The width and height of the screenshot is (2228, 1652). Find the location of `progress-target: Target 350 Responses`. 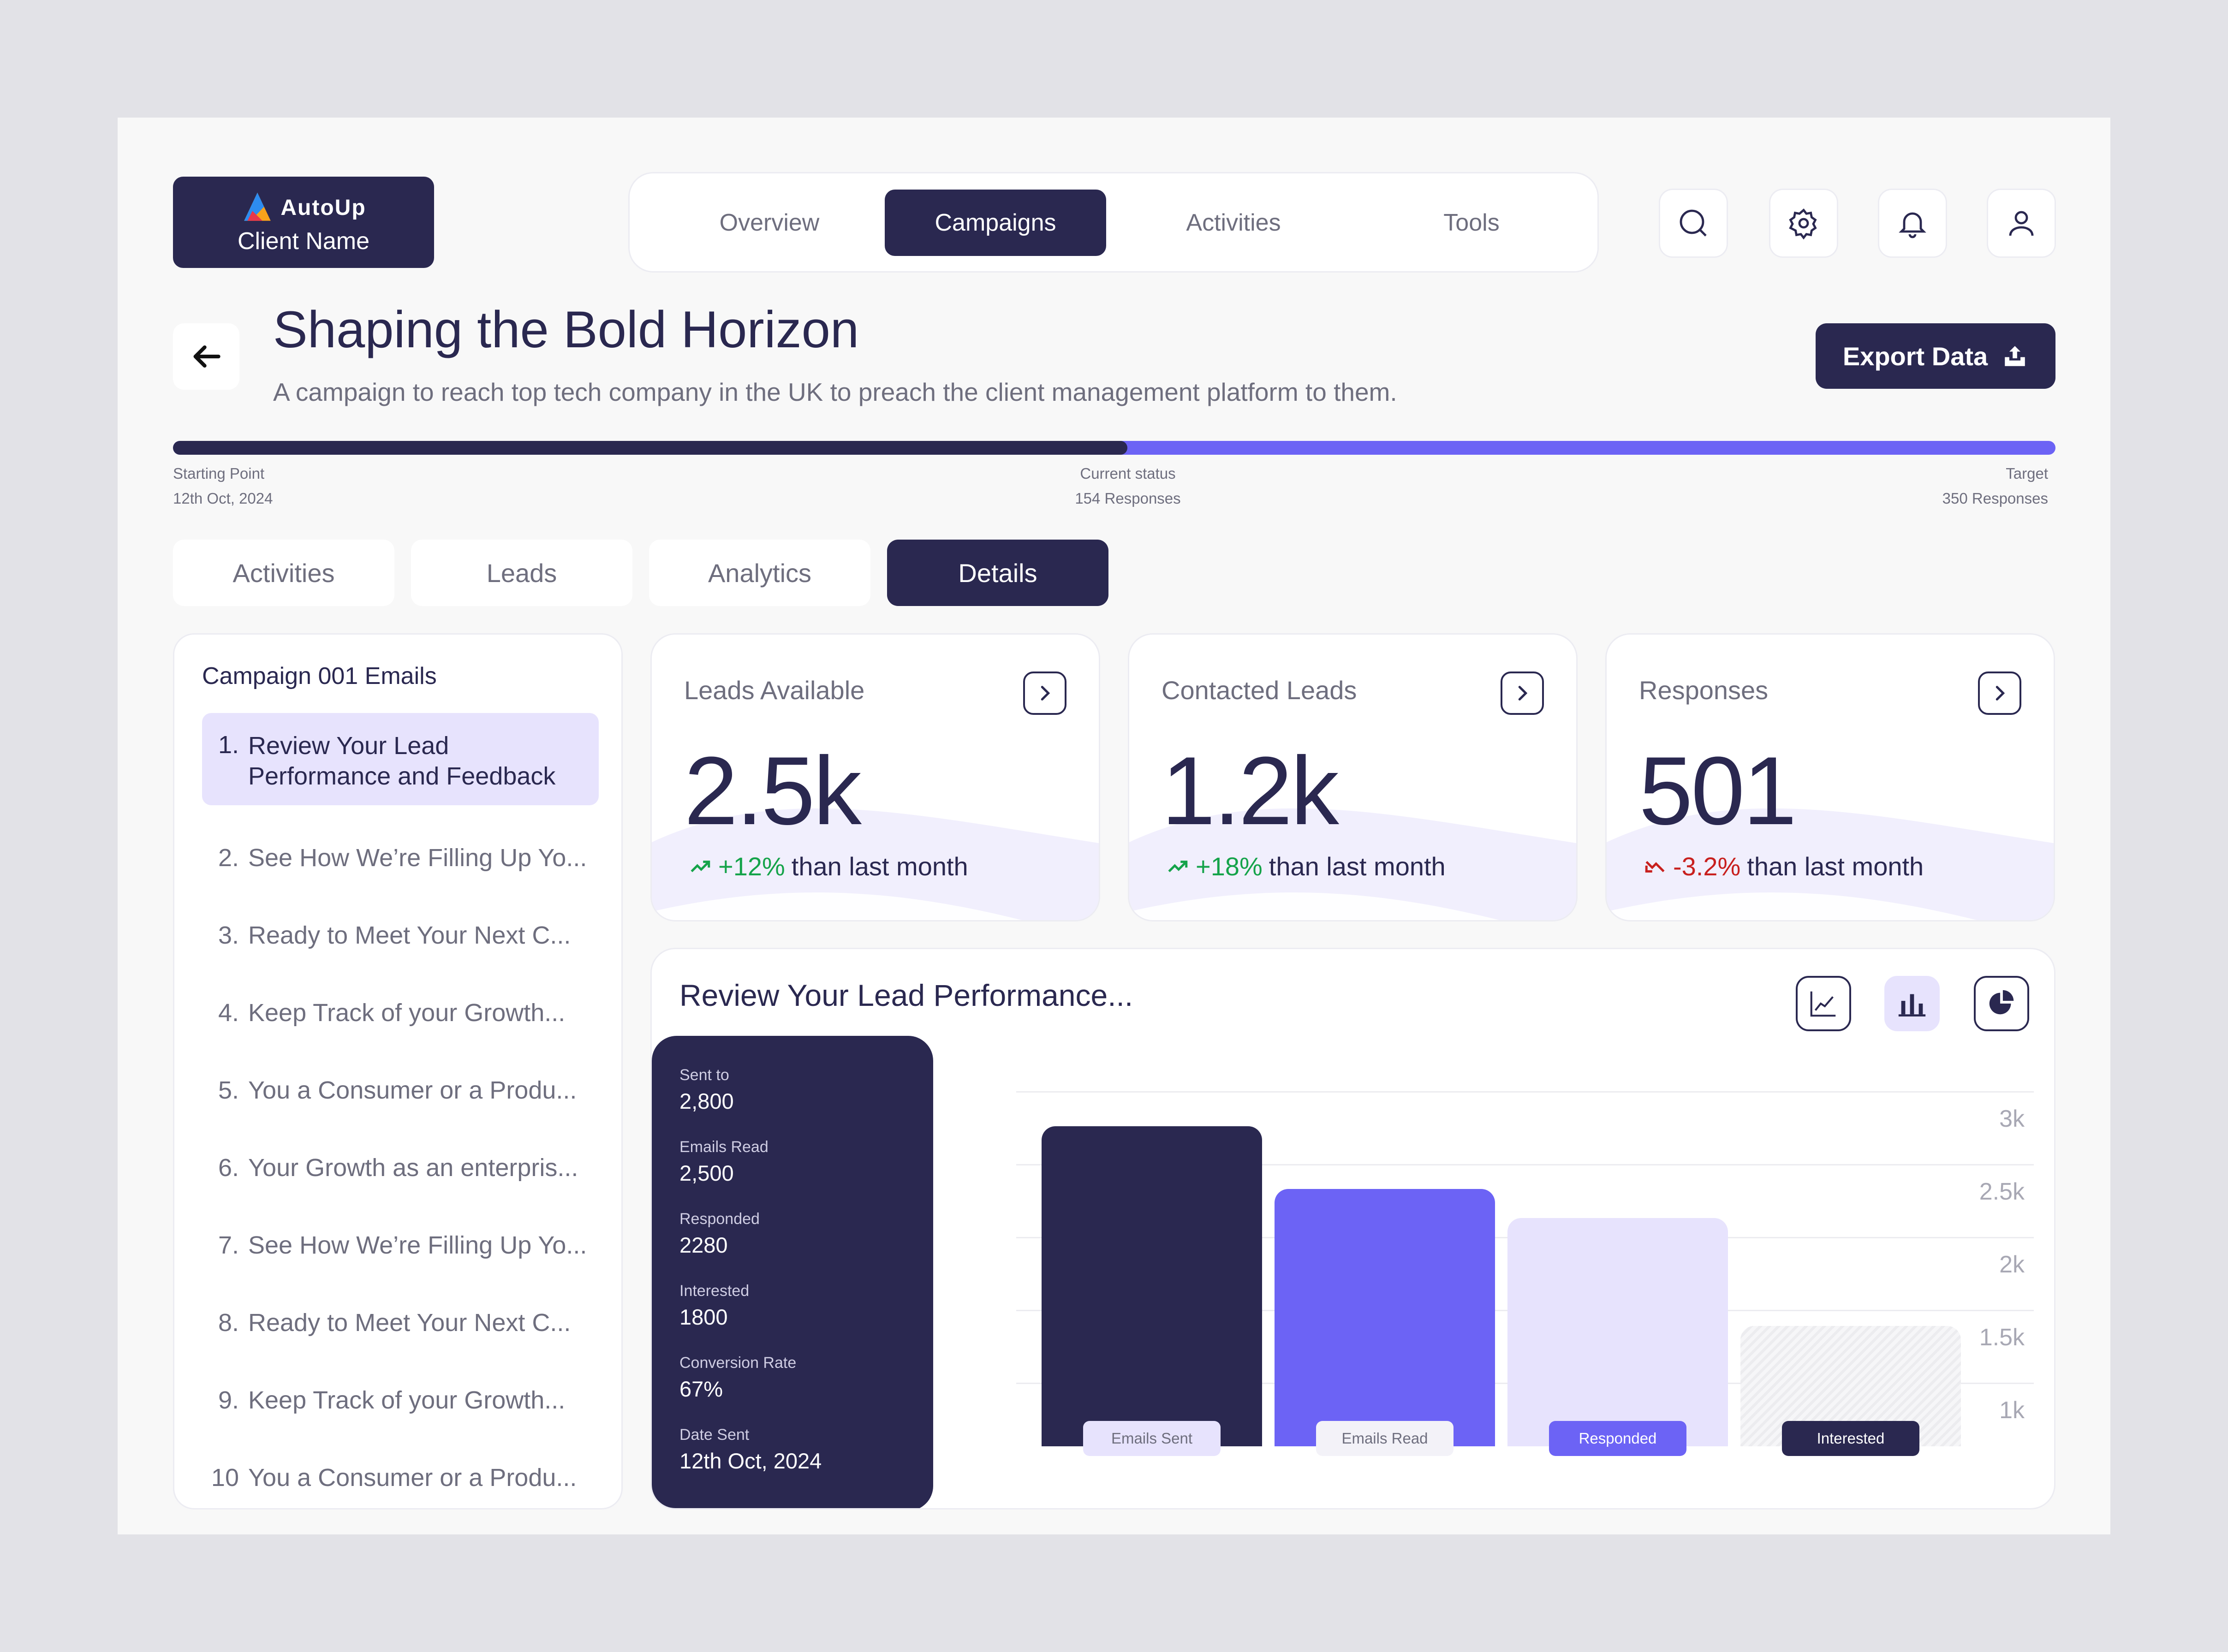

progress-target: Target 350 Responses is located at coordinates (1923, 486).